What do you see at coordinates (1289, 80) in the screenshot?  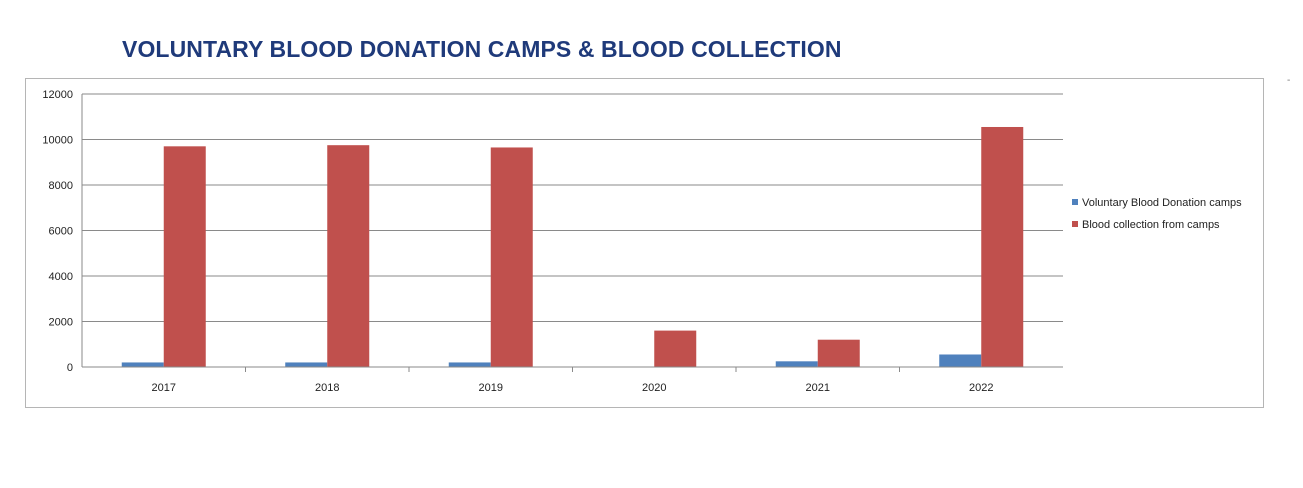 I see `corner-mark: -` at bounding box center [1289, 80].